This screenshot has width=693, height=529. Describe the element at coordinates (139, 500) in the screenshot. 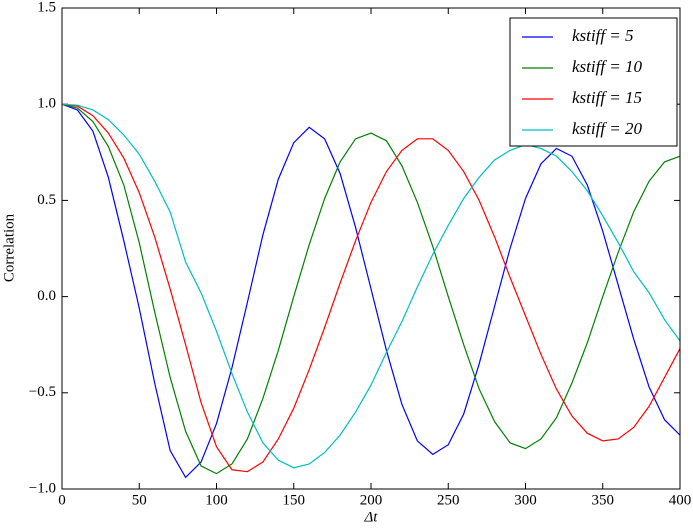

I see `x-tick-label: 50` at that location.